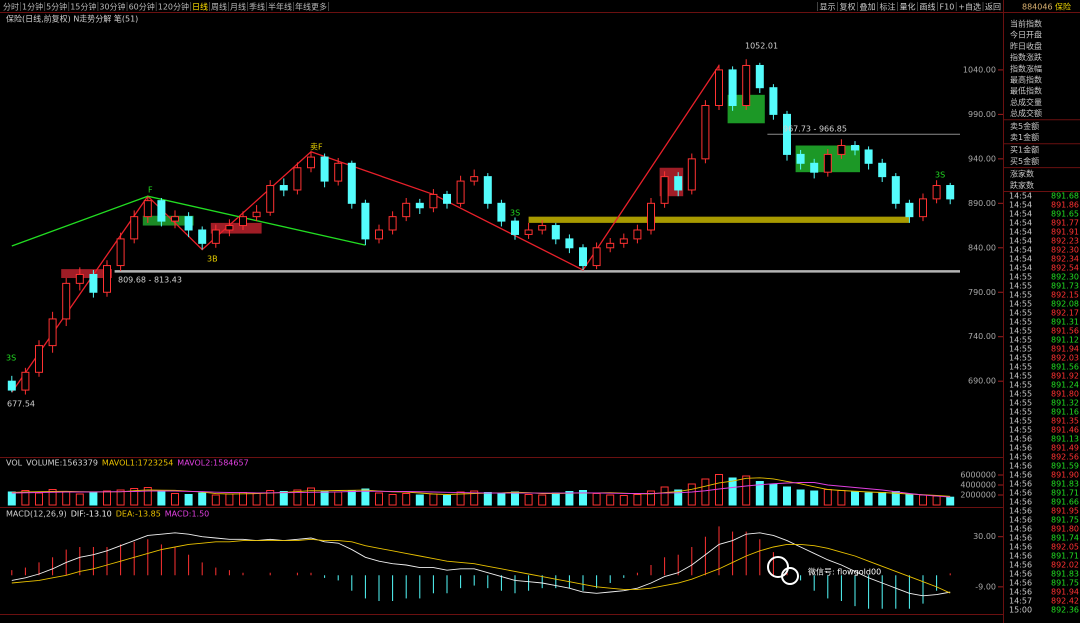 This screenshot has width=1080, height=623. I want to click on tick-price: 891.75, so click(1065, 583).